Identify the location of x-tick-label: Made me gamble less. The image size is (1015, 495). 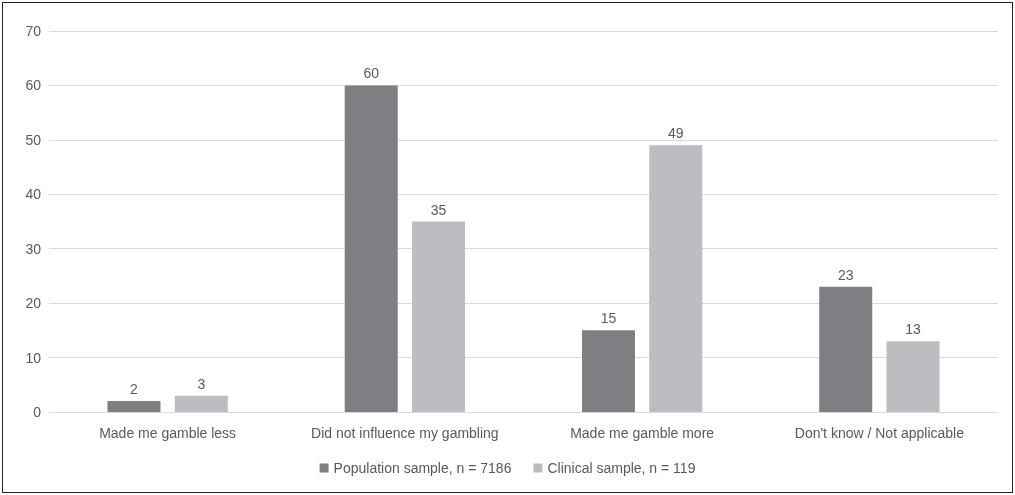
(168, 433).